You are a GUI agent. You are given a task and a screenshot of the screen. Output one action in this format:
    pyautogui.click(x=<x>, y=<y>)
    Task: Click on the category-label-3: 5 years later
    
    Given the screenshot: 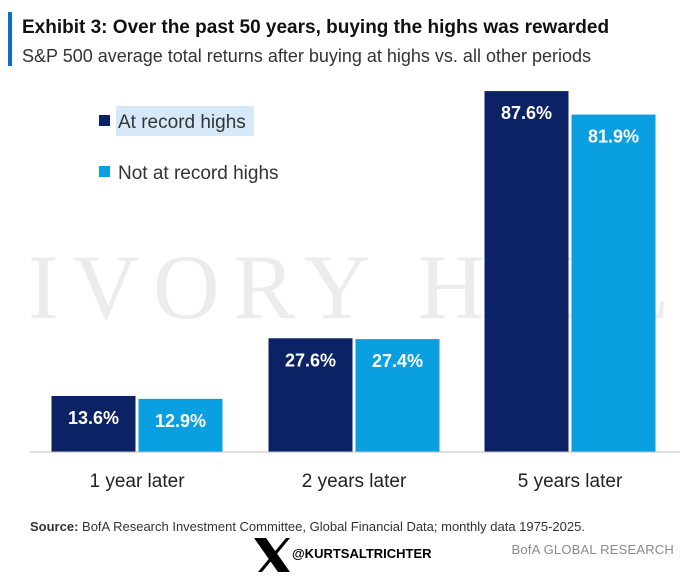 What is the action you would take?
    pyautogui.click(x=570, y=481)
    